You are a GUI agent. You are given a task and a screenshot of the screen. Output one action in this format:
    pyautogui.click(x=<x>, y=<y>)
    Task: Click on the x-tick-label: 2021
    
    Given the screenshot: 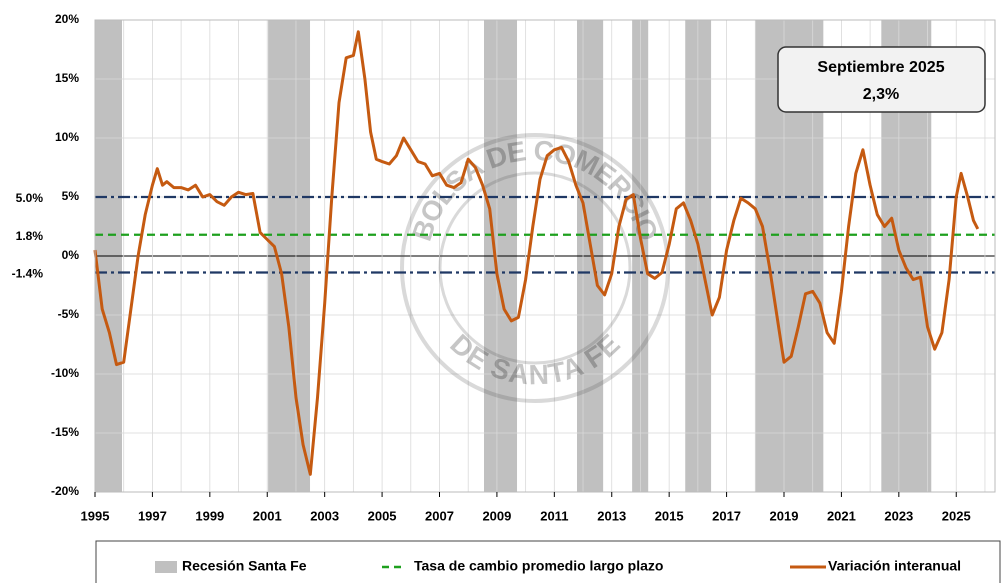 What is the action you would take?
    pyautogui.click(x=841, y=515)
    